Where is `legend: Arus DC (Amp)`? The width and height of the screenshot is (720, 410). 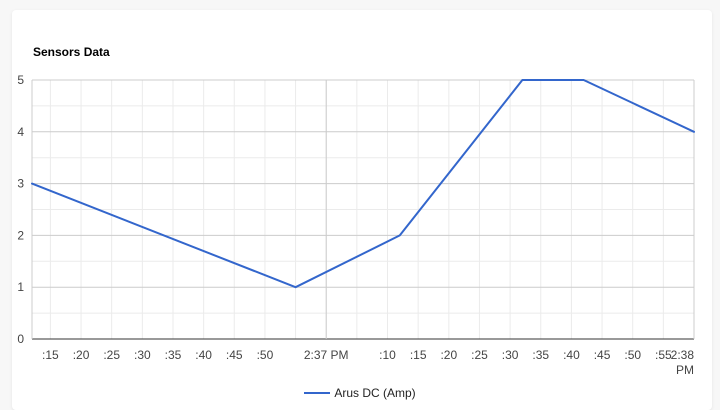 legend: Arus DC (Amp) is located at coordinates (360, 393).